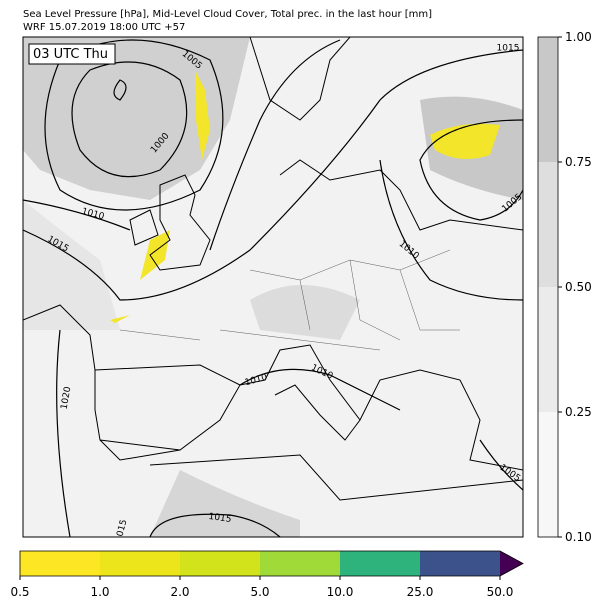  I want to click on colorbar-tick-label: 0.5, so click(19, 592).